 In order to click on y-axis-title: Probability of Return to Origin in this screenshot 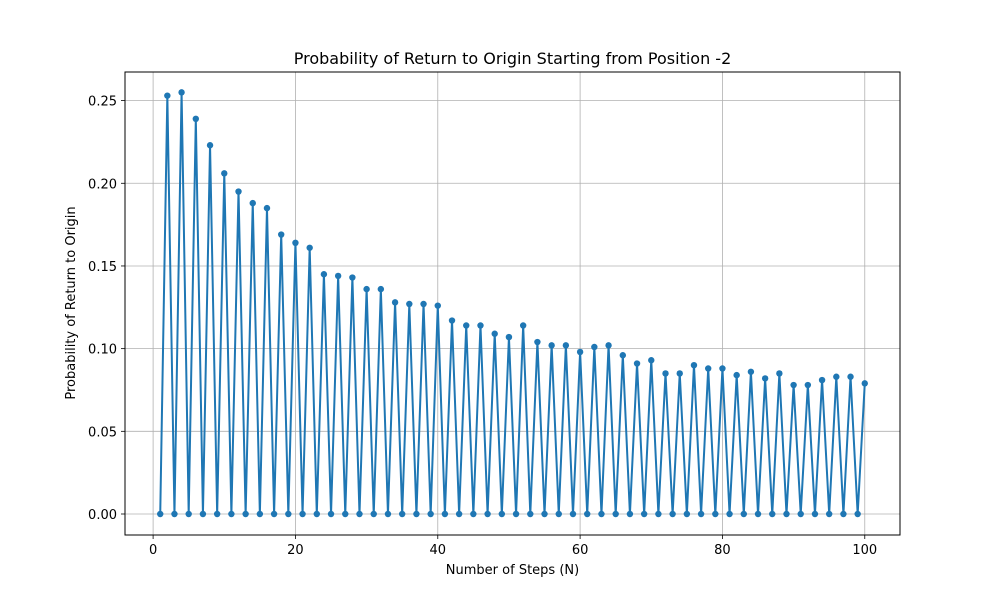, I will do `click(71, 302)`.